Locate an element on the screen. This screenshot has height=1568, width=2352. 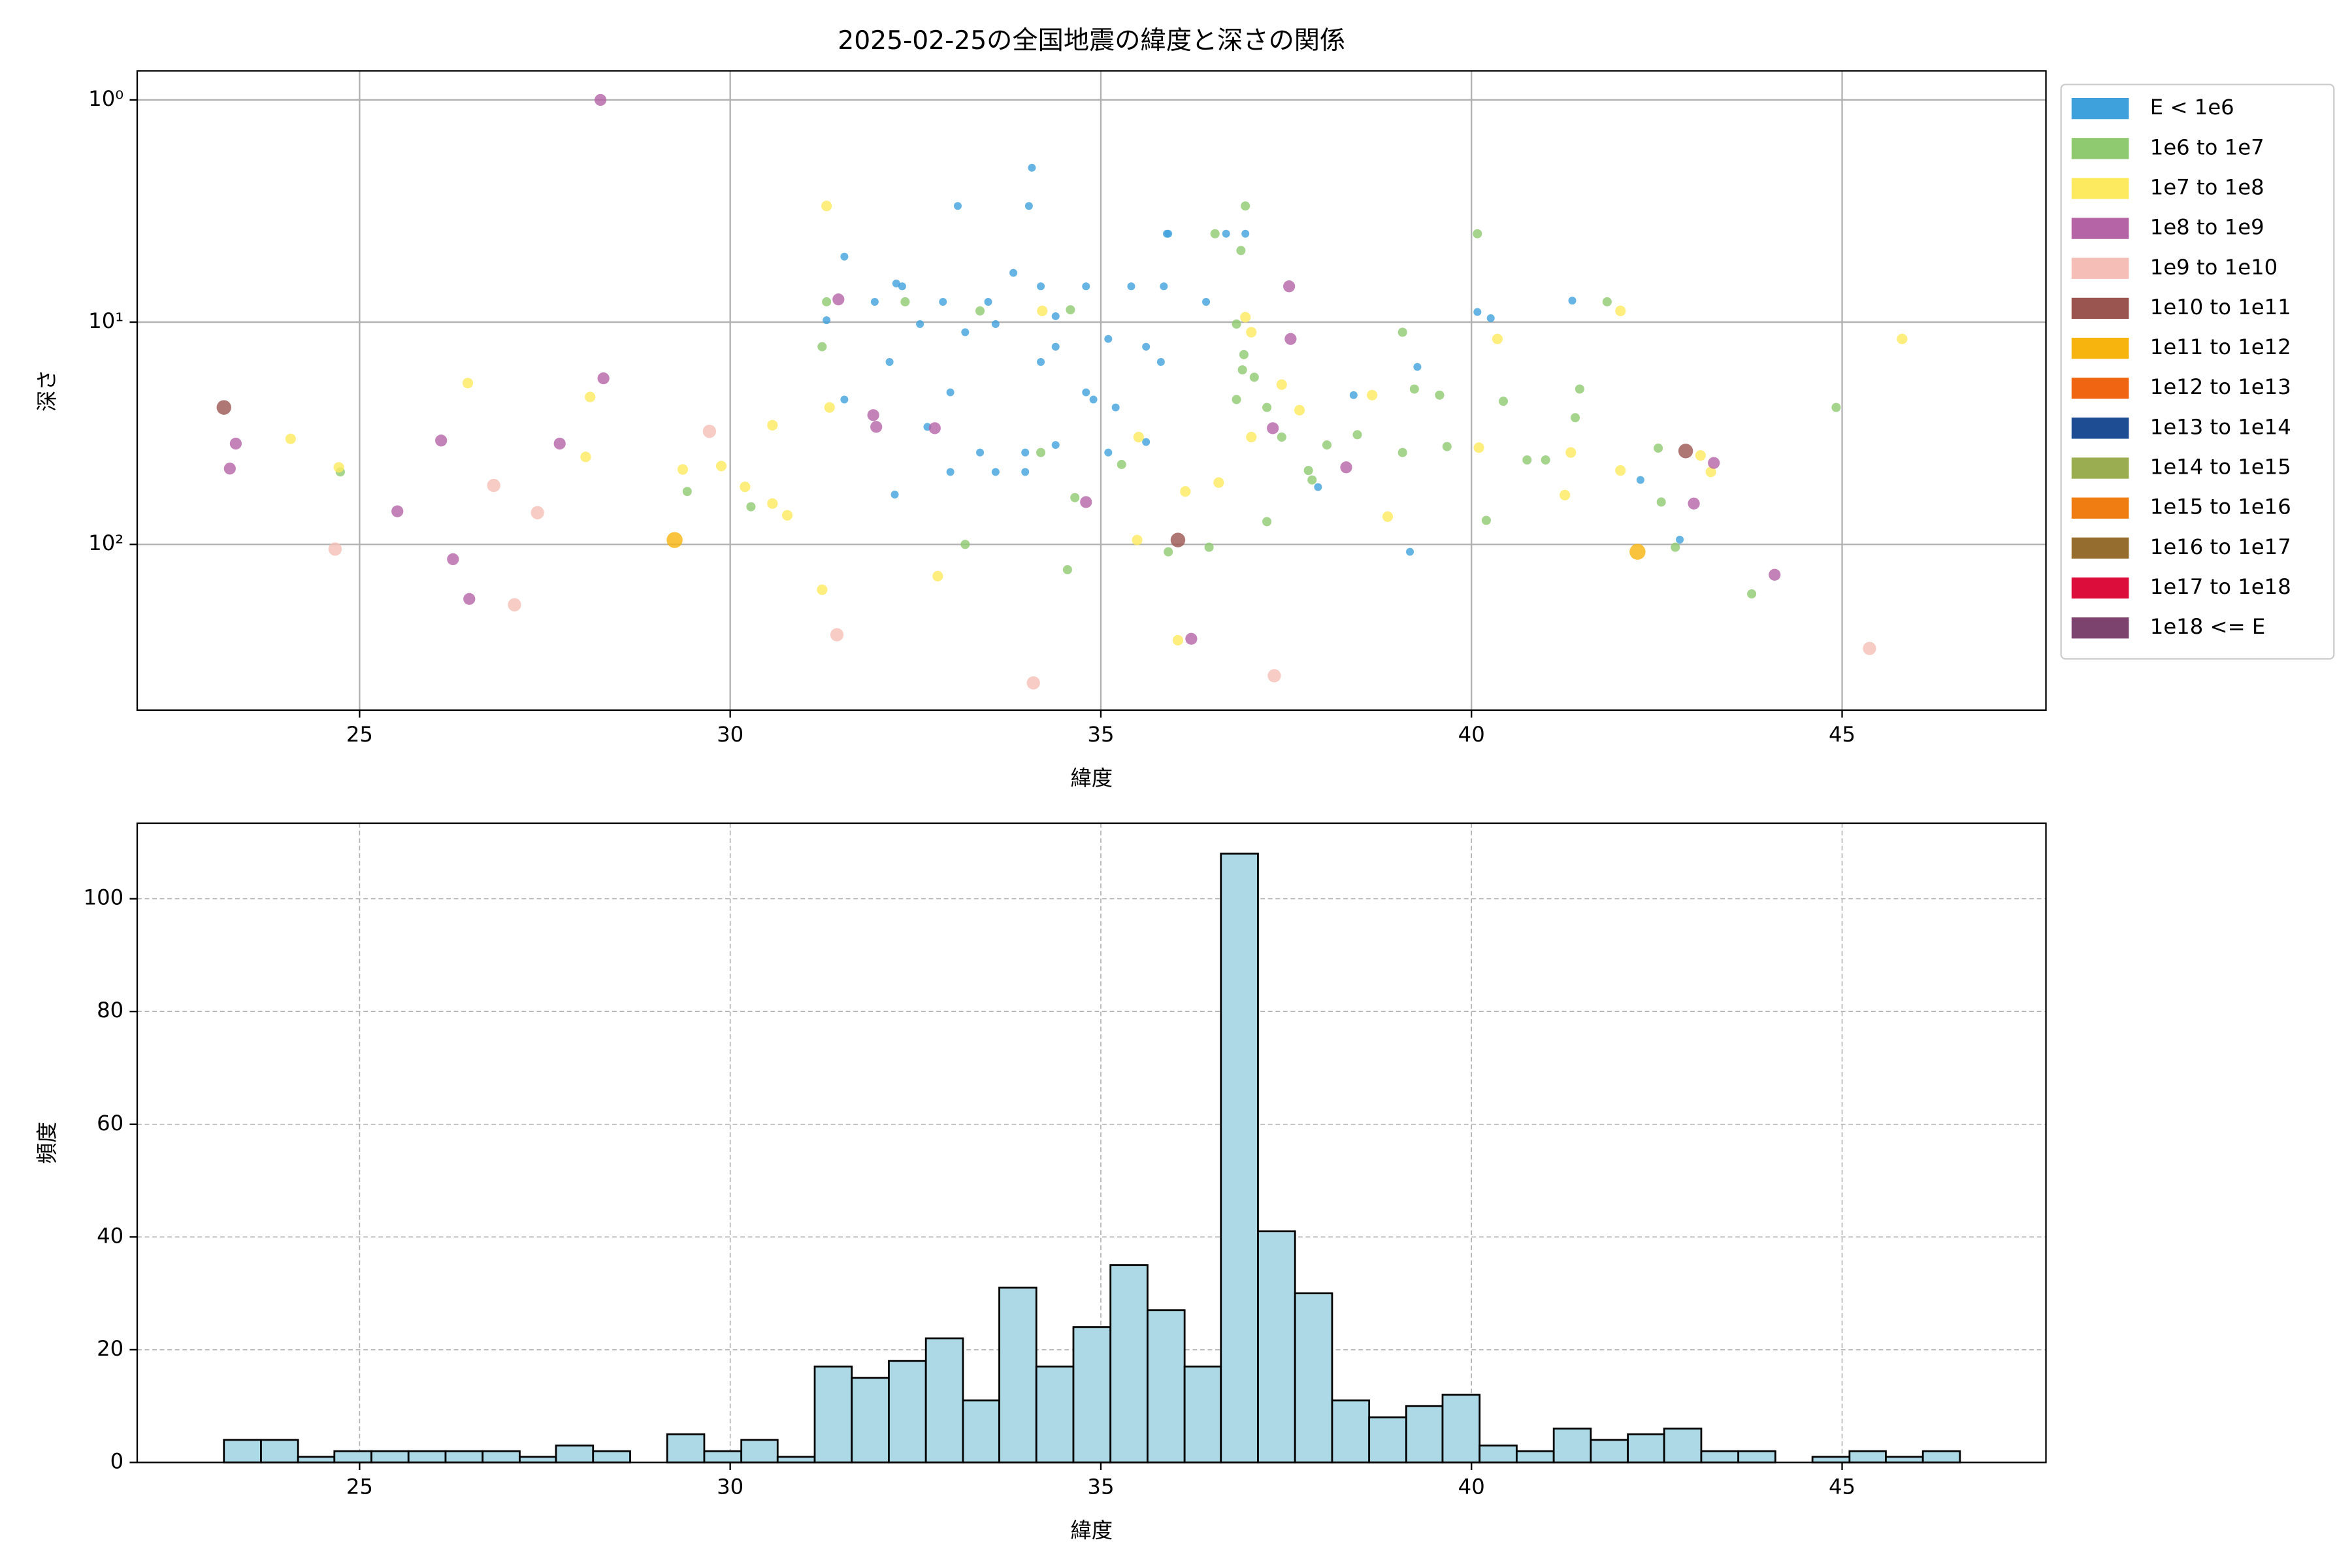
y-tick-label: 10² is located at coordinates (105, 543).